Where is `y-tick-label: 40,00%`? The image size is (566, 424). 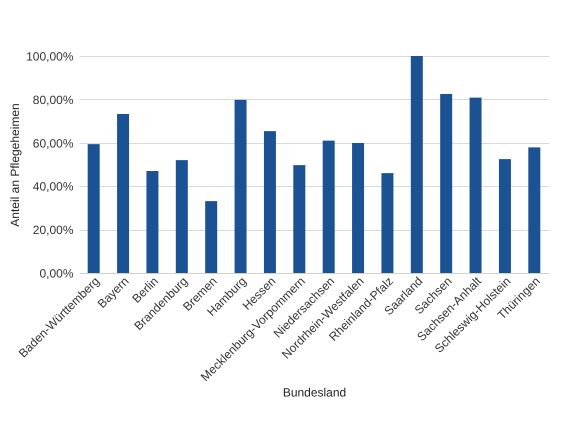
y-tick-label: 40,00% is located at coordinates (53, 187).